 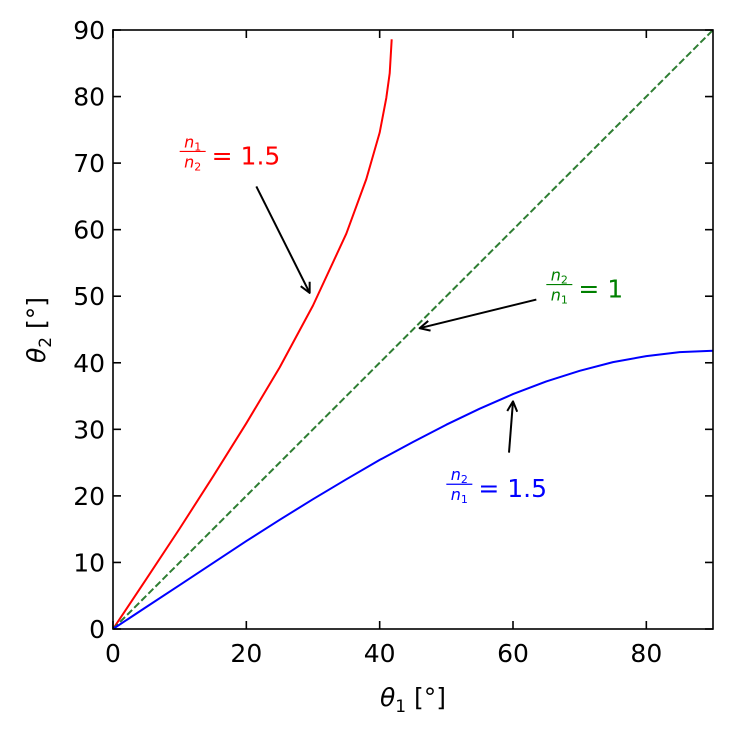 I want to click on y-tick-label: 30, so click(x=89, y=429).